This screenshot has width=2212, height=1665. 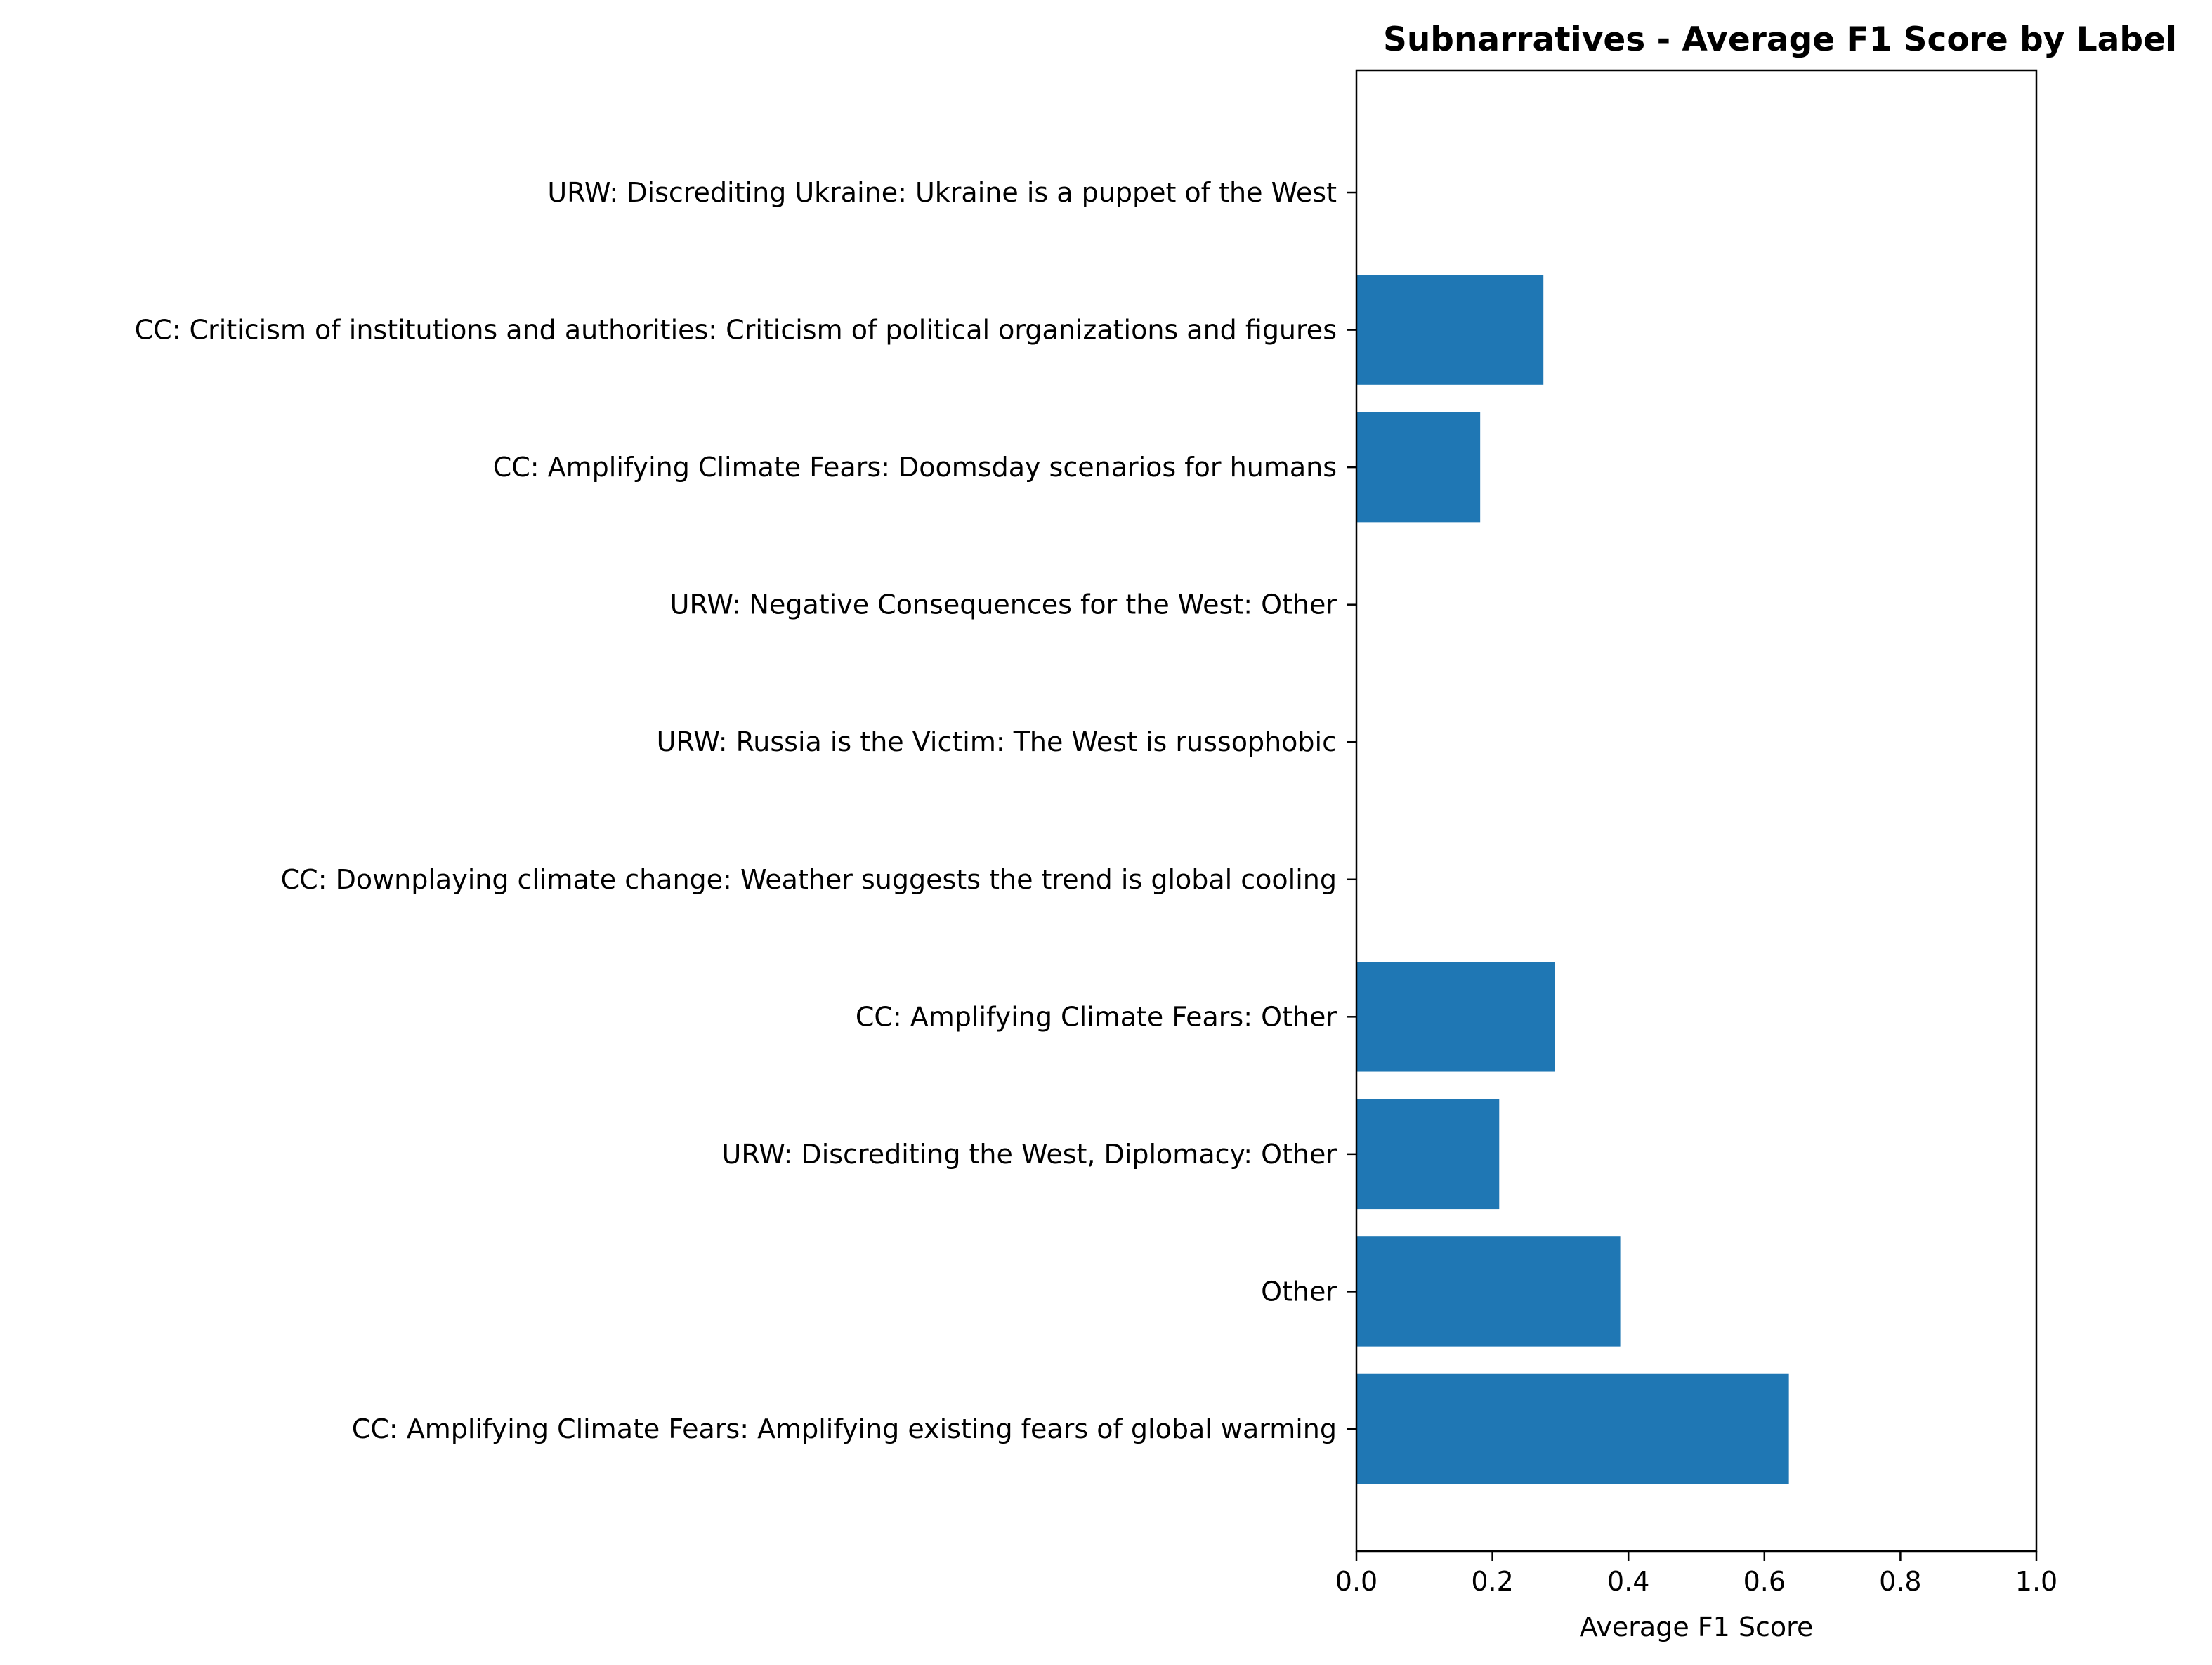 I want to click on x-tick-label: 0.8, so click(x=1900, y=1581).